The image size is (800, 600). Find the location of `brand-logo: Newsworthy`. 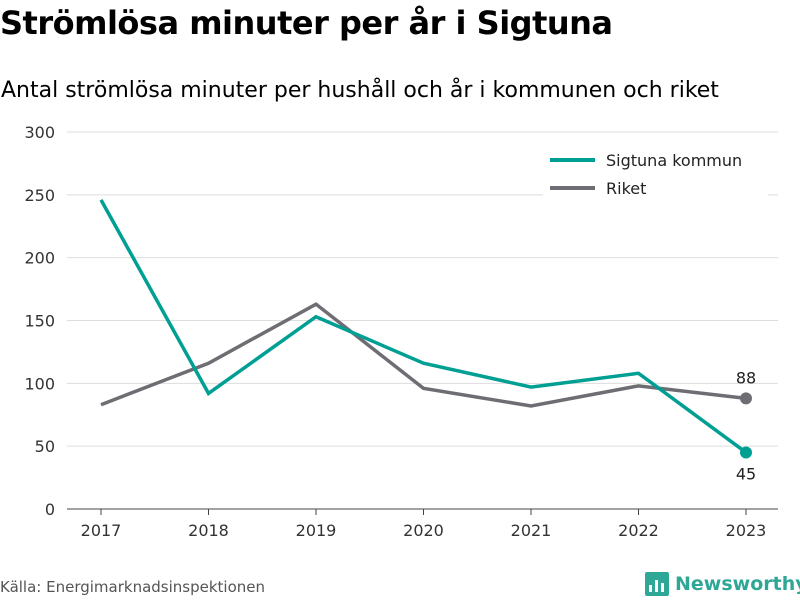

brand-logo: Newsworthy is located at coordinates (722, 584).